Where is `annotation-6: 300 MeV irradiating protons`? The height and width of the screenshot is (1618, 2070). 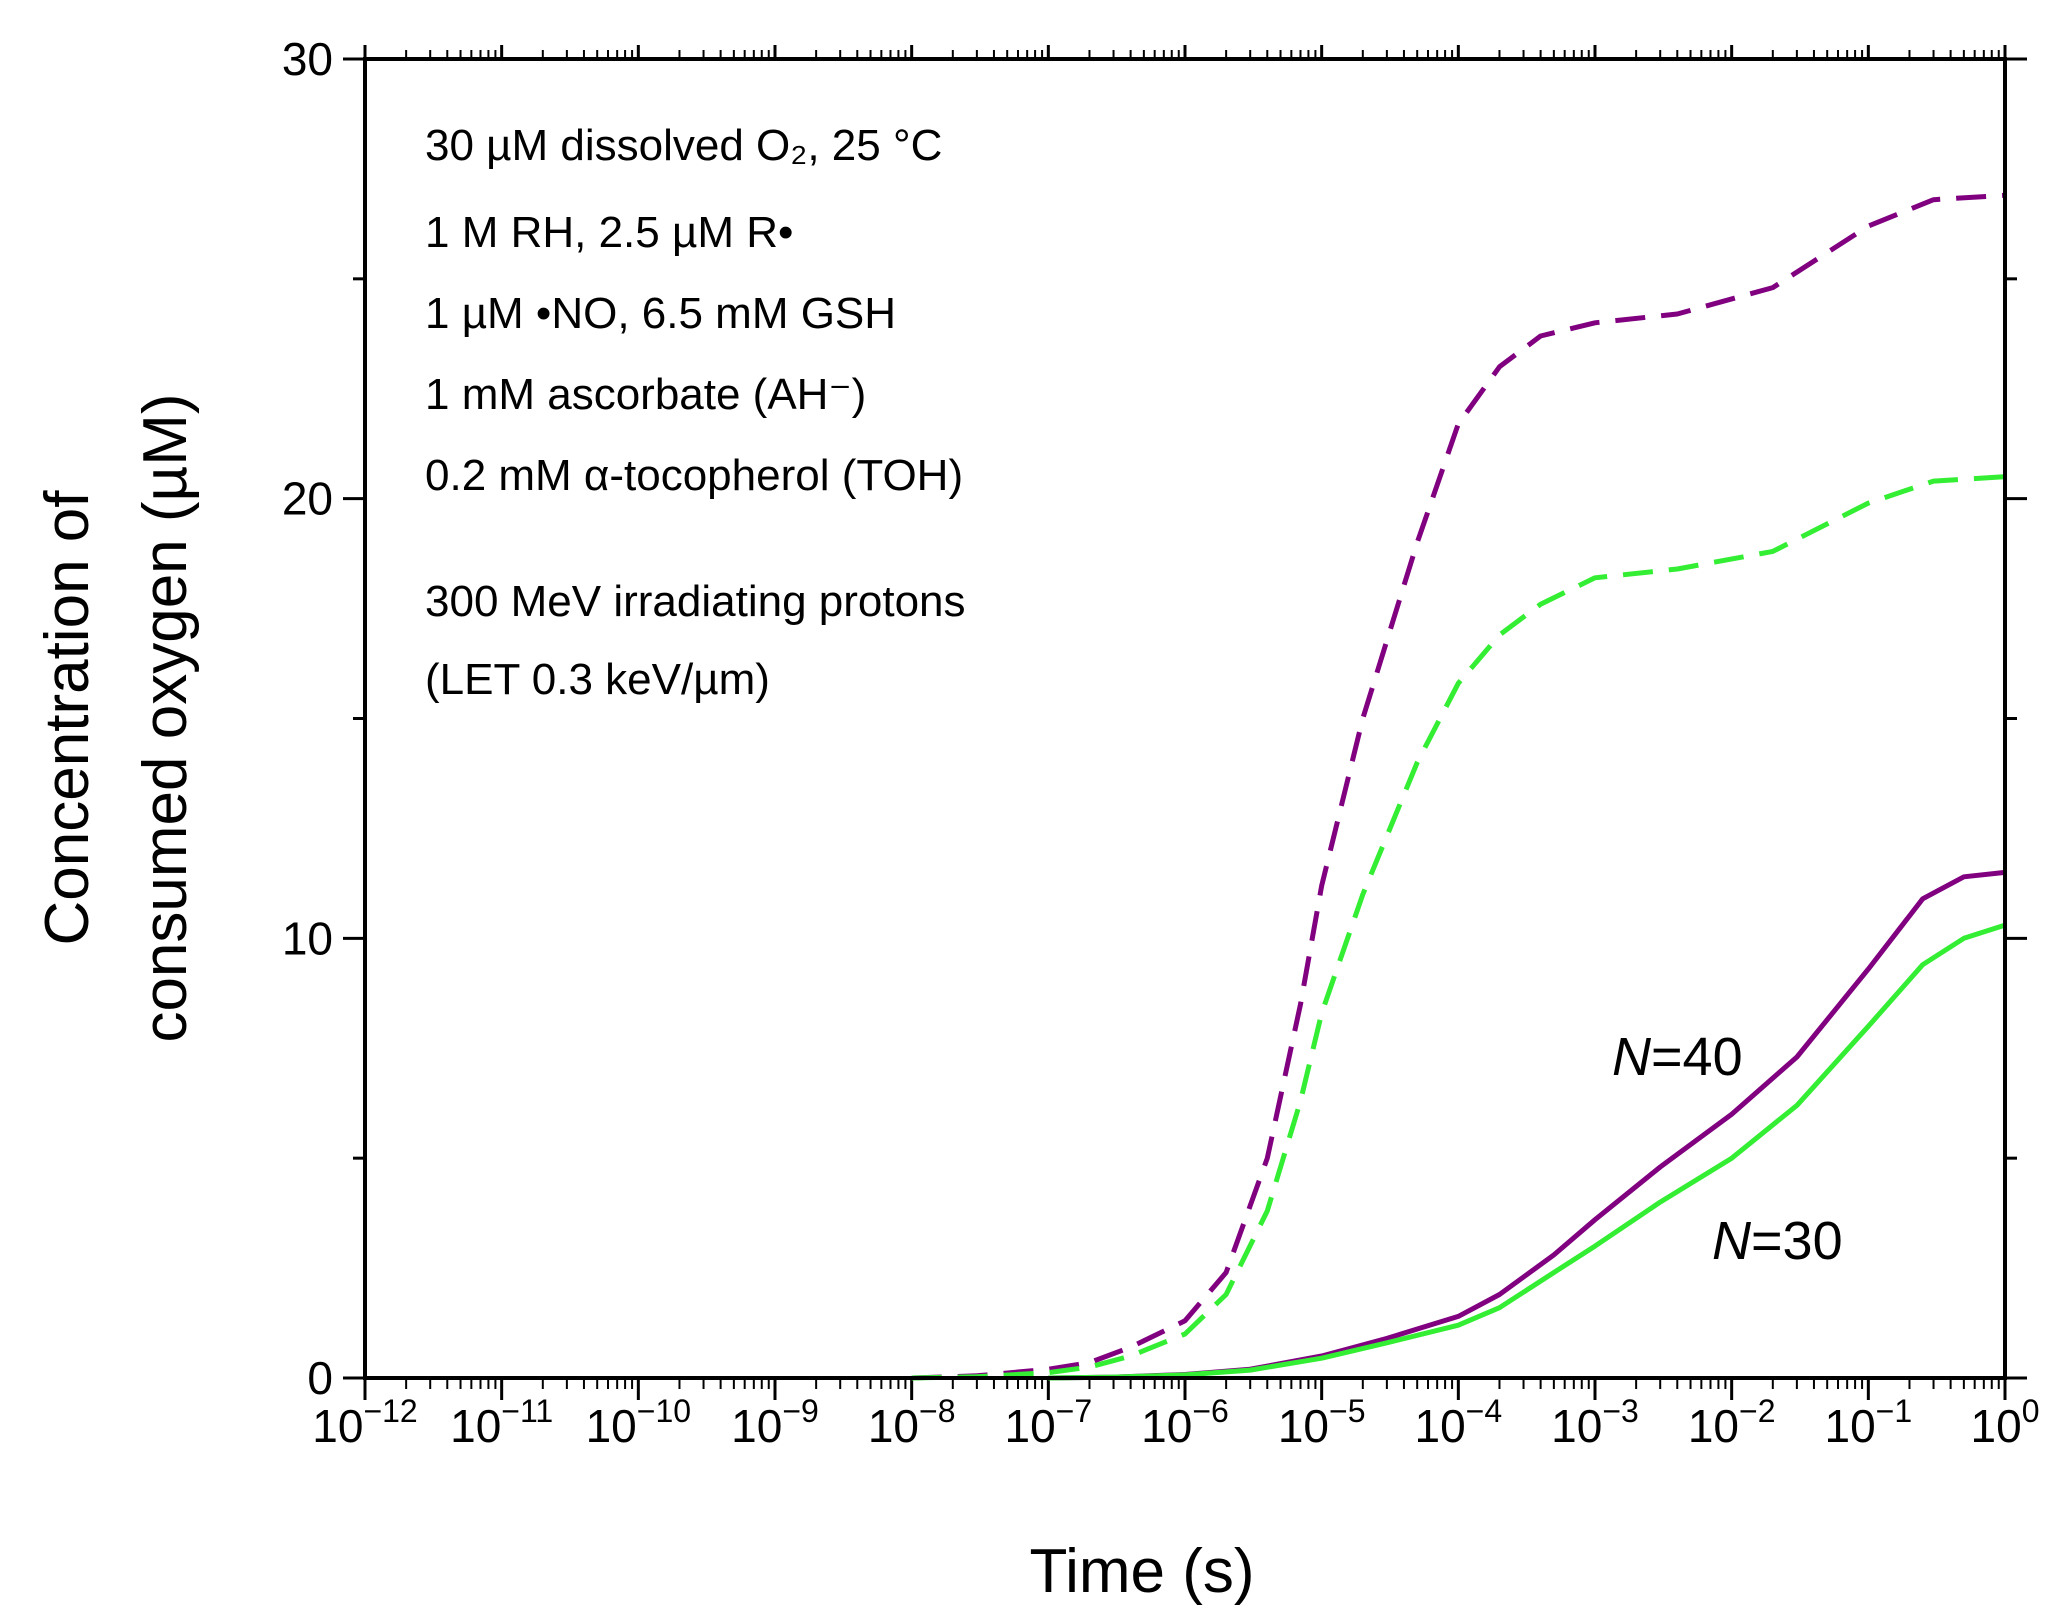 annotation-6: 300 MeV irradiating protons is located at coordinates (695, 601).